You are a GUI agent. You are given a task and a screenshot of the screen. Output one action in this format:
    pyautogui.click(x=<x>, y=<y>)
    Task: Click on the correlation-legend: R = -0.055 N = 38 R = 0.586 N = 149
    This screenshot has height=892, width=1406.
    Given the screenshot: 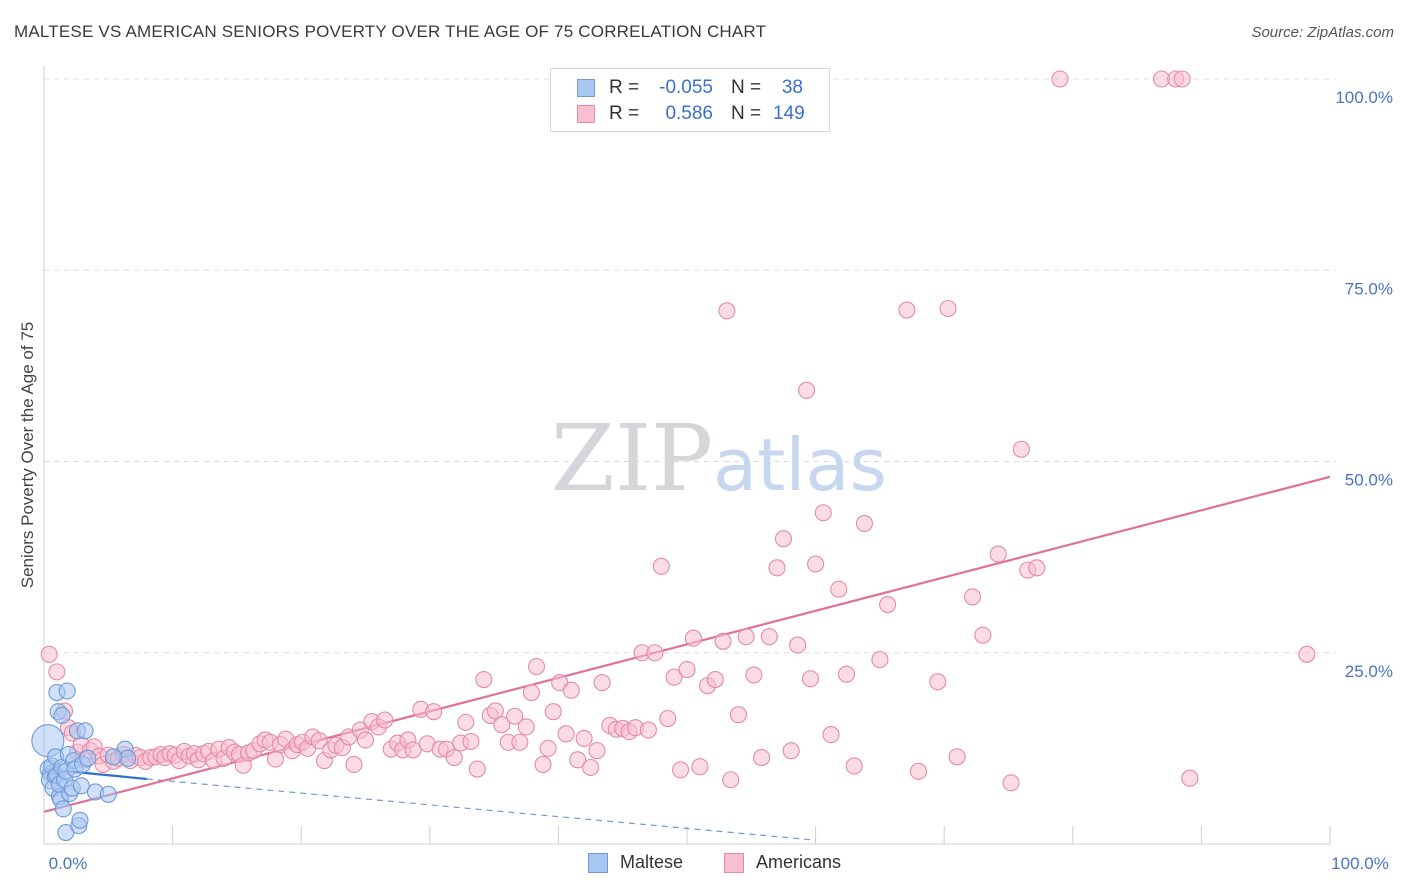 What is the action you would take?
    pyautogui.click(x=690, y=100)
    